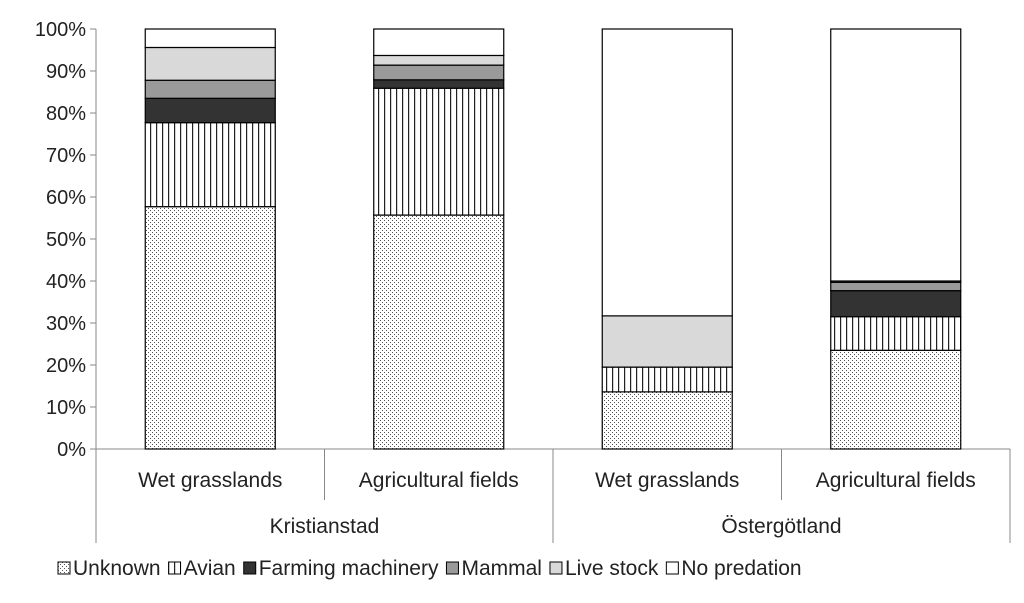 This screenshot has width=1024, height=603. Describe the element at coordinates (741, 568) in the screenshot. I see `legend-item-label: No predation` at that location.